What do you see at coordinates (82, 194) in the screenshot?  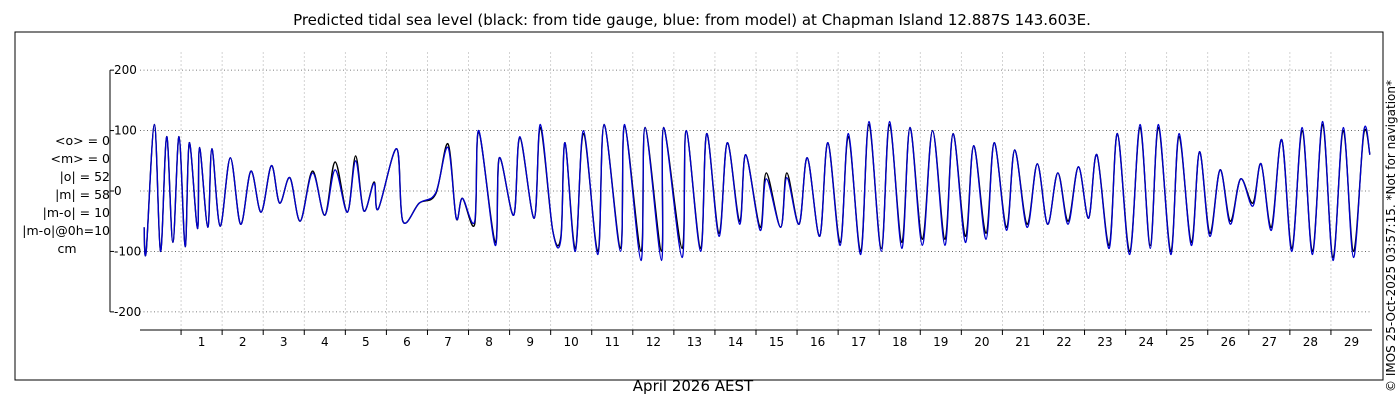 I see `stat-abs-model: |m| = 58` at bounding box center [82, 194].